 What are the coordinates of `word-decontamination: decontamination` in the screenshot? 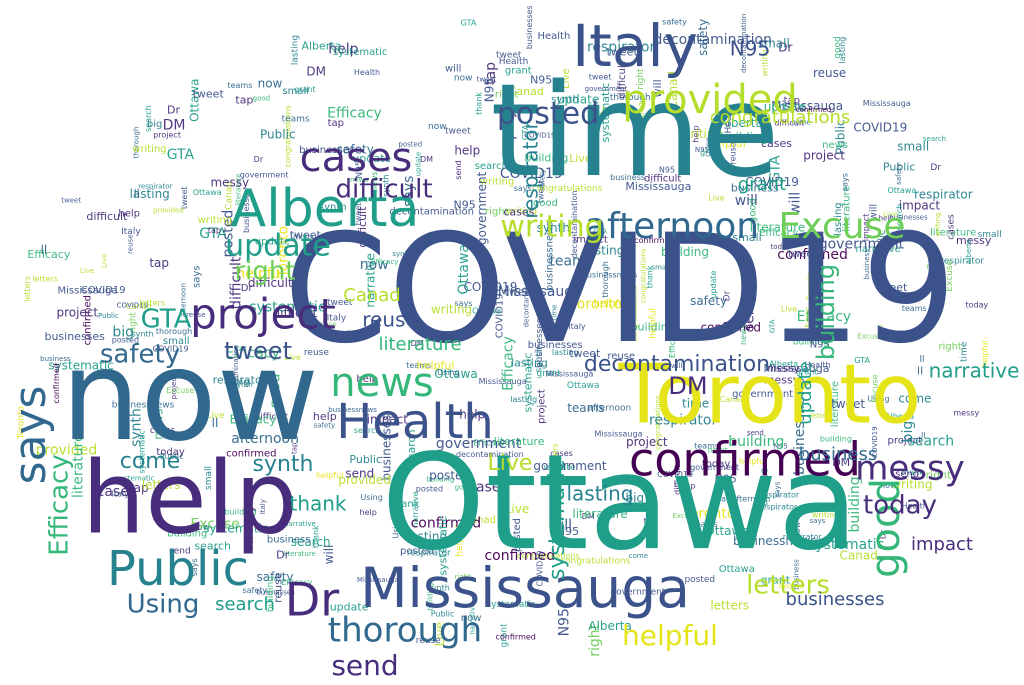 It's located at (431, 212).